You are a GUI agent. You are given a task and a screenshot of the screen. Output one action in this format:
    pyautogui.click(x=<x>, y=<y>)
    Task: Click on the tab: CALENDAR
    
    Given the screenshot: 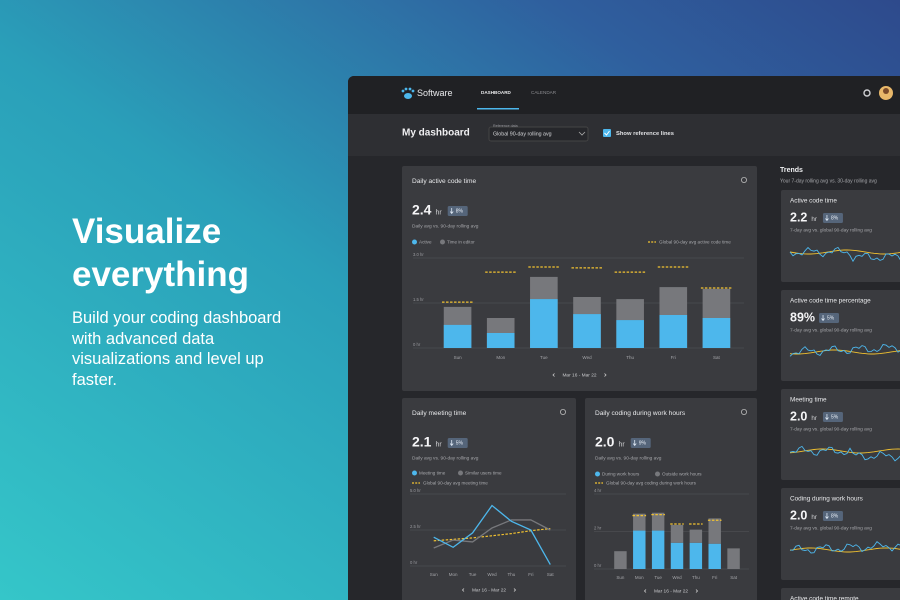 What is the action you would take?
    pyautogui.click(x=544, y=92)
    